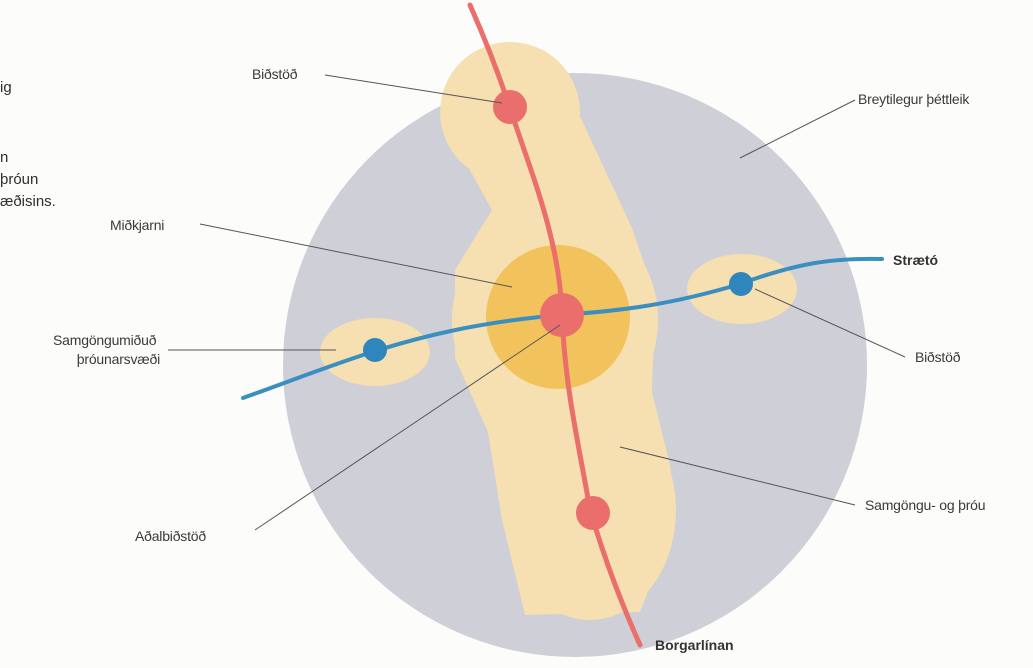  Describe the element at coordinates (105, 340) in the screenshot. I see `label-samgongumidud-line1: Samgöngumiðuð` at that location.